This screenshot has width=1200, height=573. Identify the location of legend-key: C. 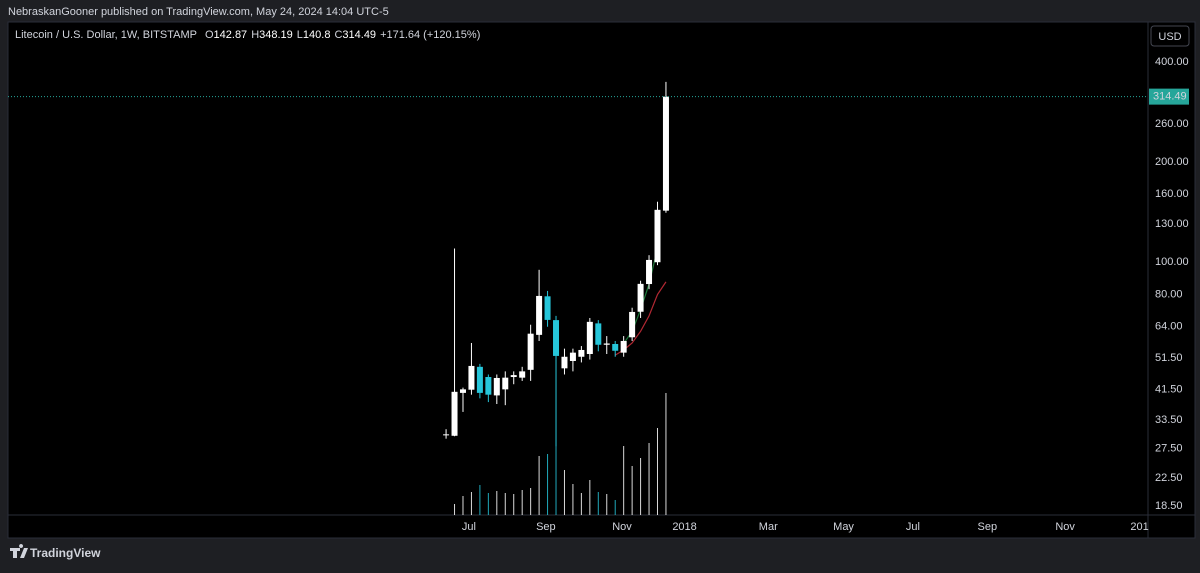
(338, 35).